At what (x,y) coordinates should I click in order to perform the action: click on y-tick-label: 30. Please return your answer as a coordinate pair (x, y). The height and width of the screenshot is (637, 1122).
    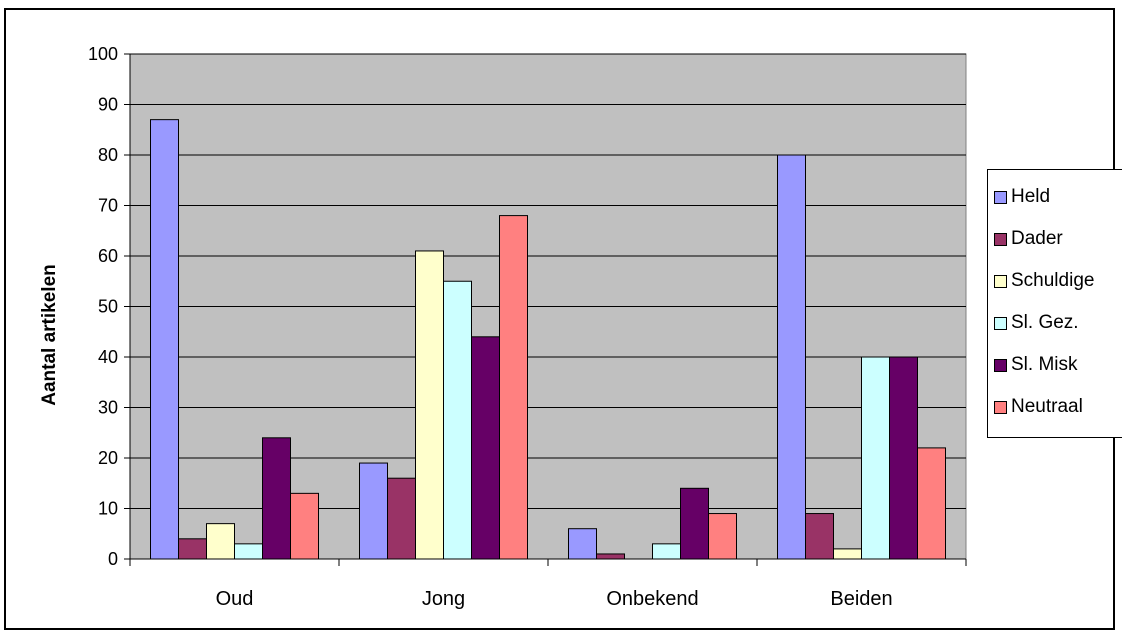
    Looking at the image, I should click on (108, 408).